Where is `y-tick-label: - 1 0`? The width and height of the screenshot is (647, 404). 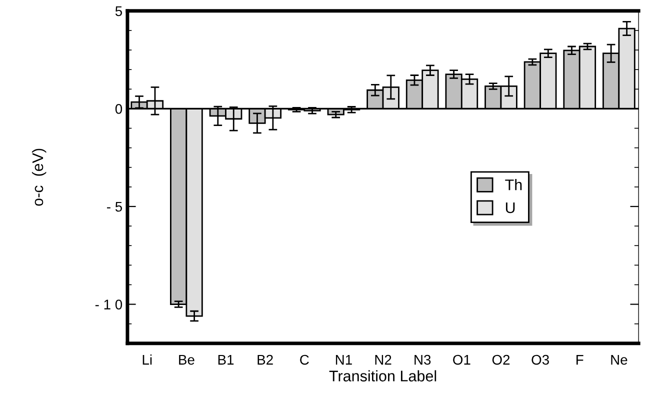
y-tick-label: - 1 0 is located at coordinates (108, 305).